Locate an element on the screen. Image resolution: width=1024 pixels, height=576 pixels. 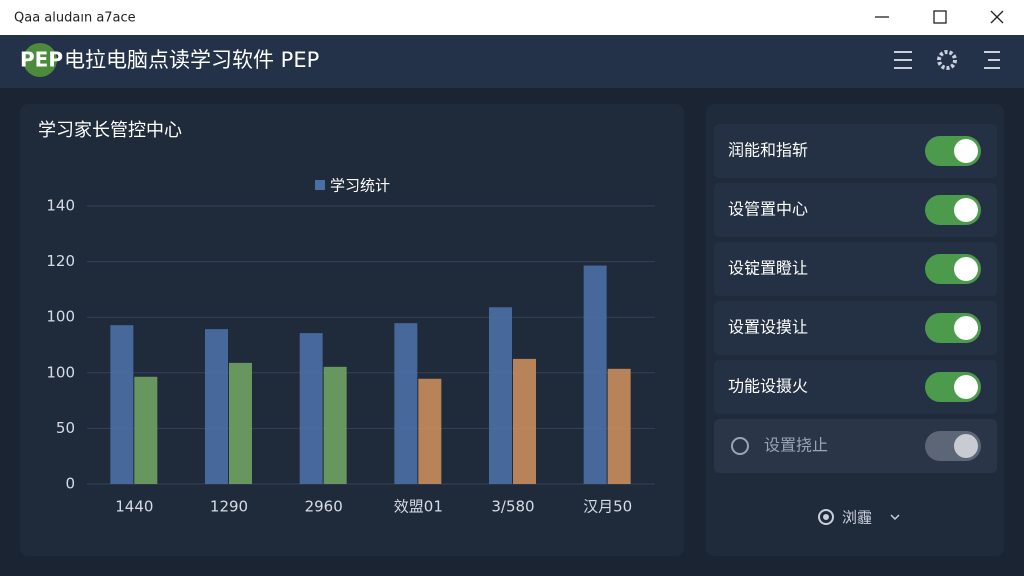
settings-icon is located at coordinates (947, 60).